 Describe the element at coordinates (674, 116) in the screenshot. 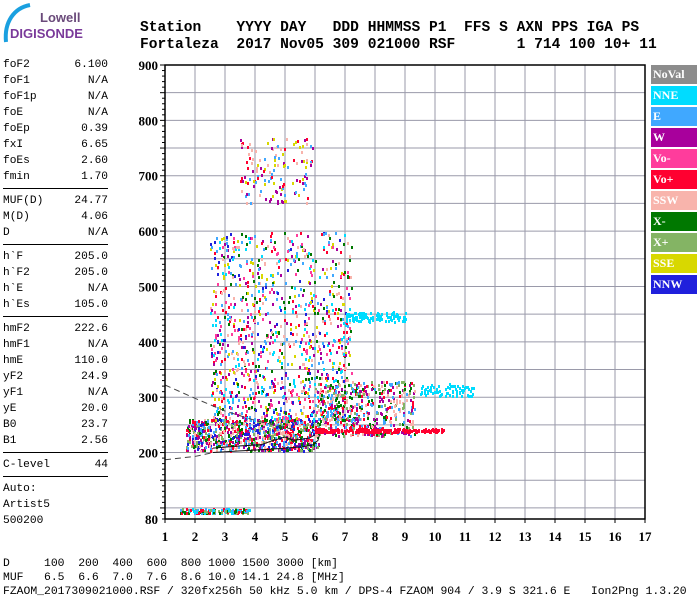

I see `legend-item-e: E` at that location.